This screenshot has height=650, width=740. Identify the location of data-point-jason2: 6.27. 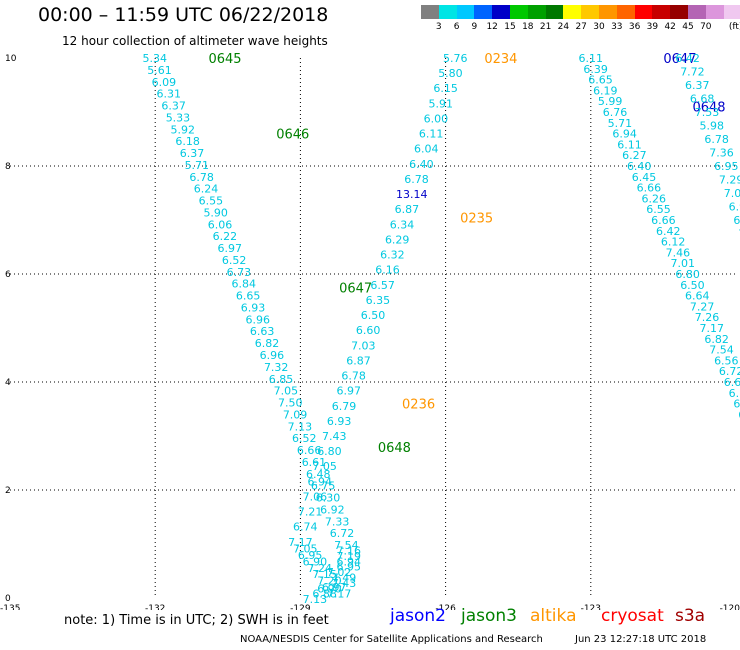
(634, 155).